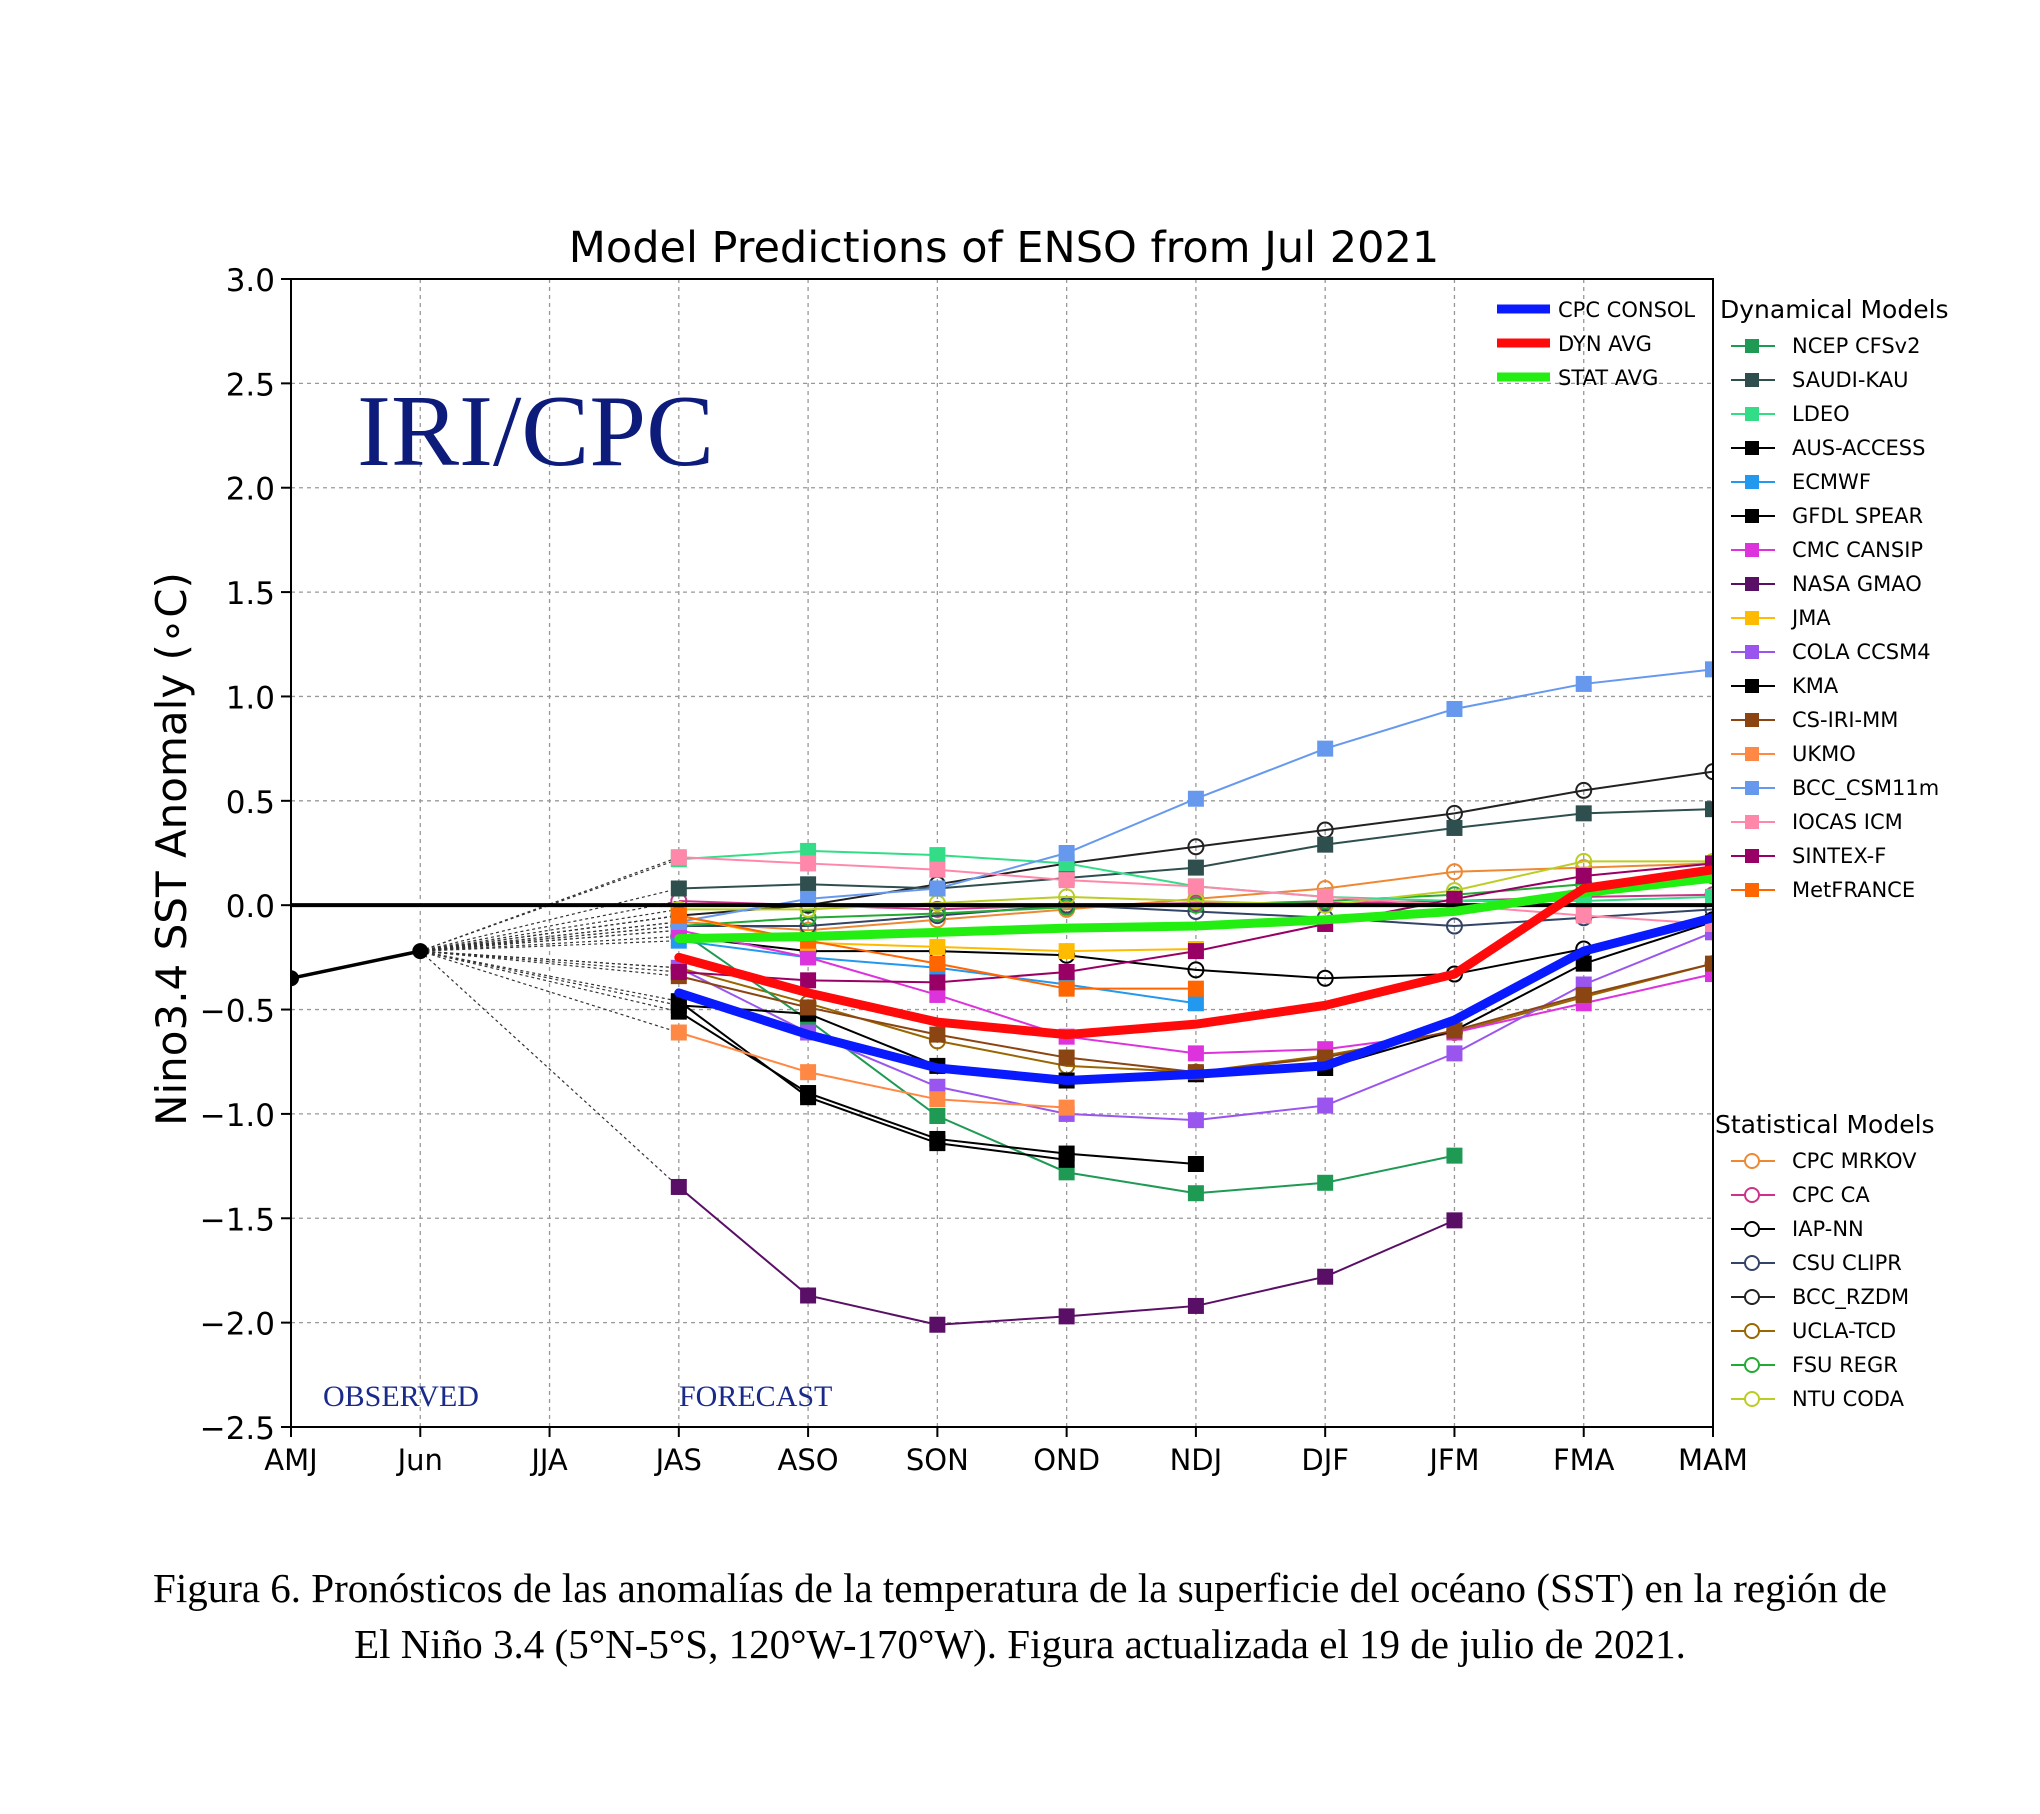 This screenshot has width=2040, height=1814. Describe the element at coordinates (290, 1460) in the screenshot. I see `x-tick-label: AMJ` at that location.